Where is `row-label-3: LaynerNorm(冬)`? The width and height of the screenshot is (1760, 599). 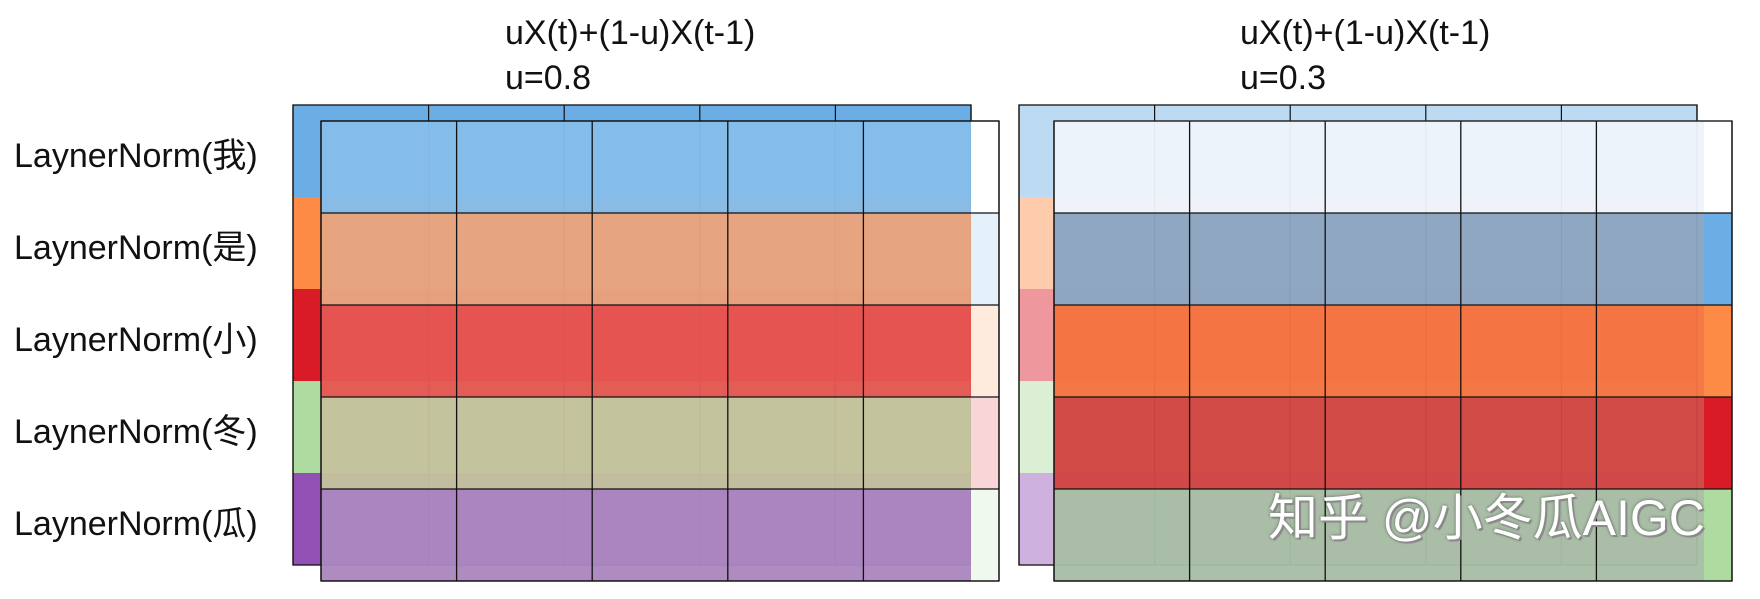 row-label-3: LaynerNorm(冬) is located at coordinates (136, 432).